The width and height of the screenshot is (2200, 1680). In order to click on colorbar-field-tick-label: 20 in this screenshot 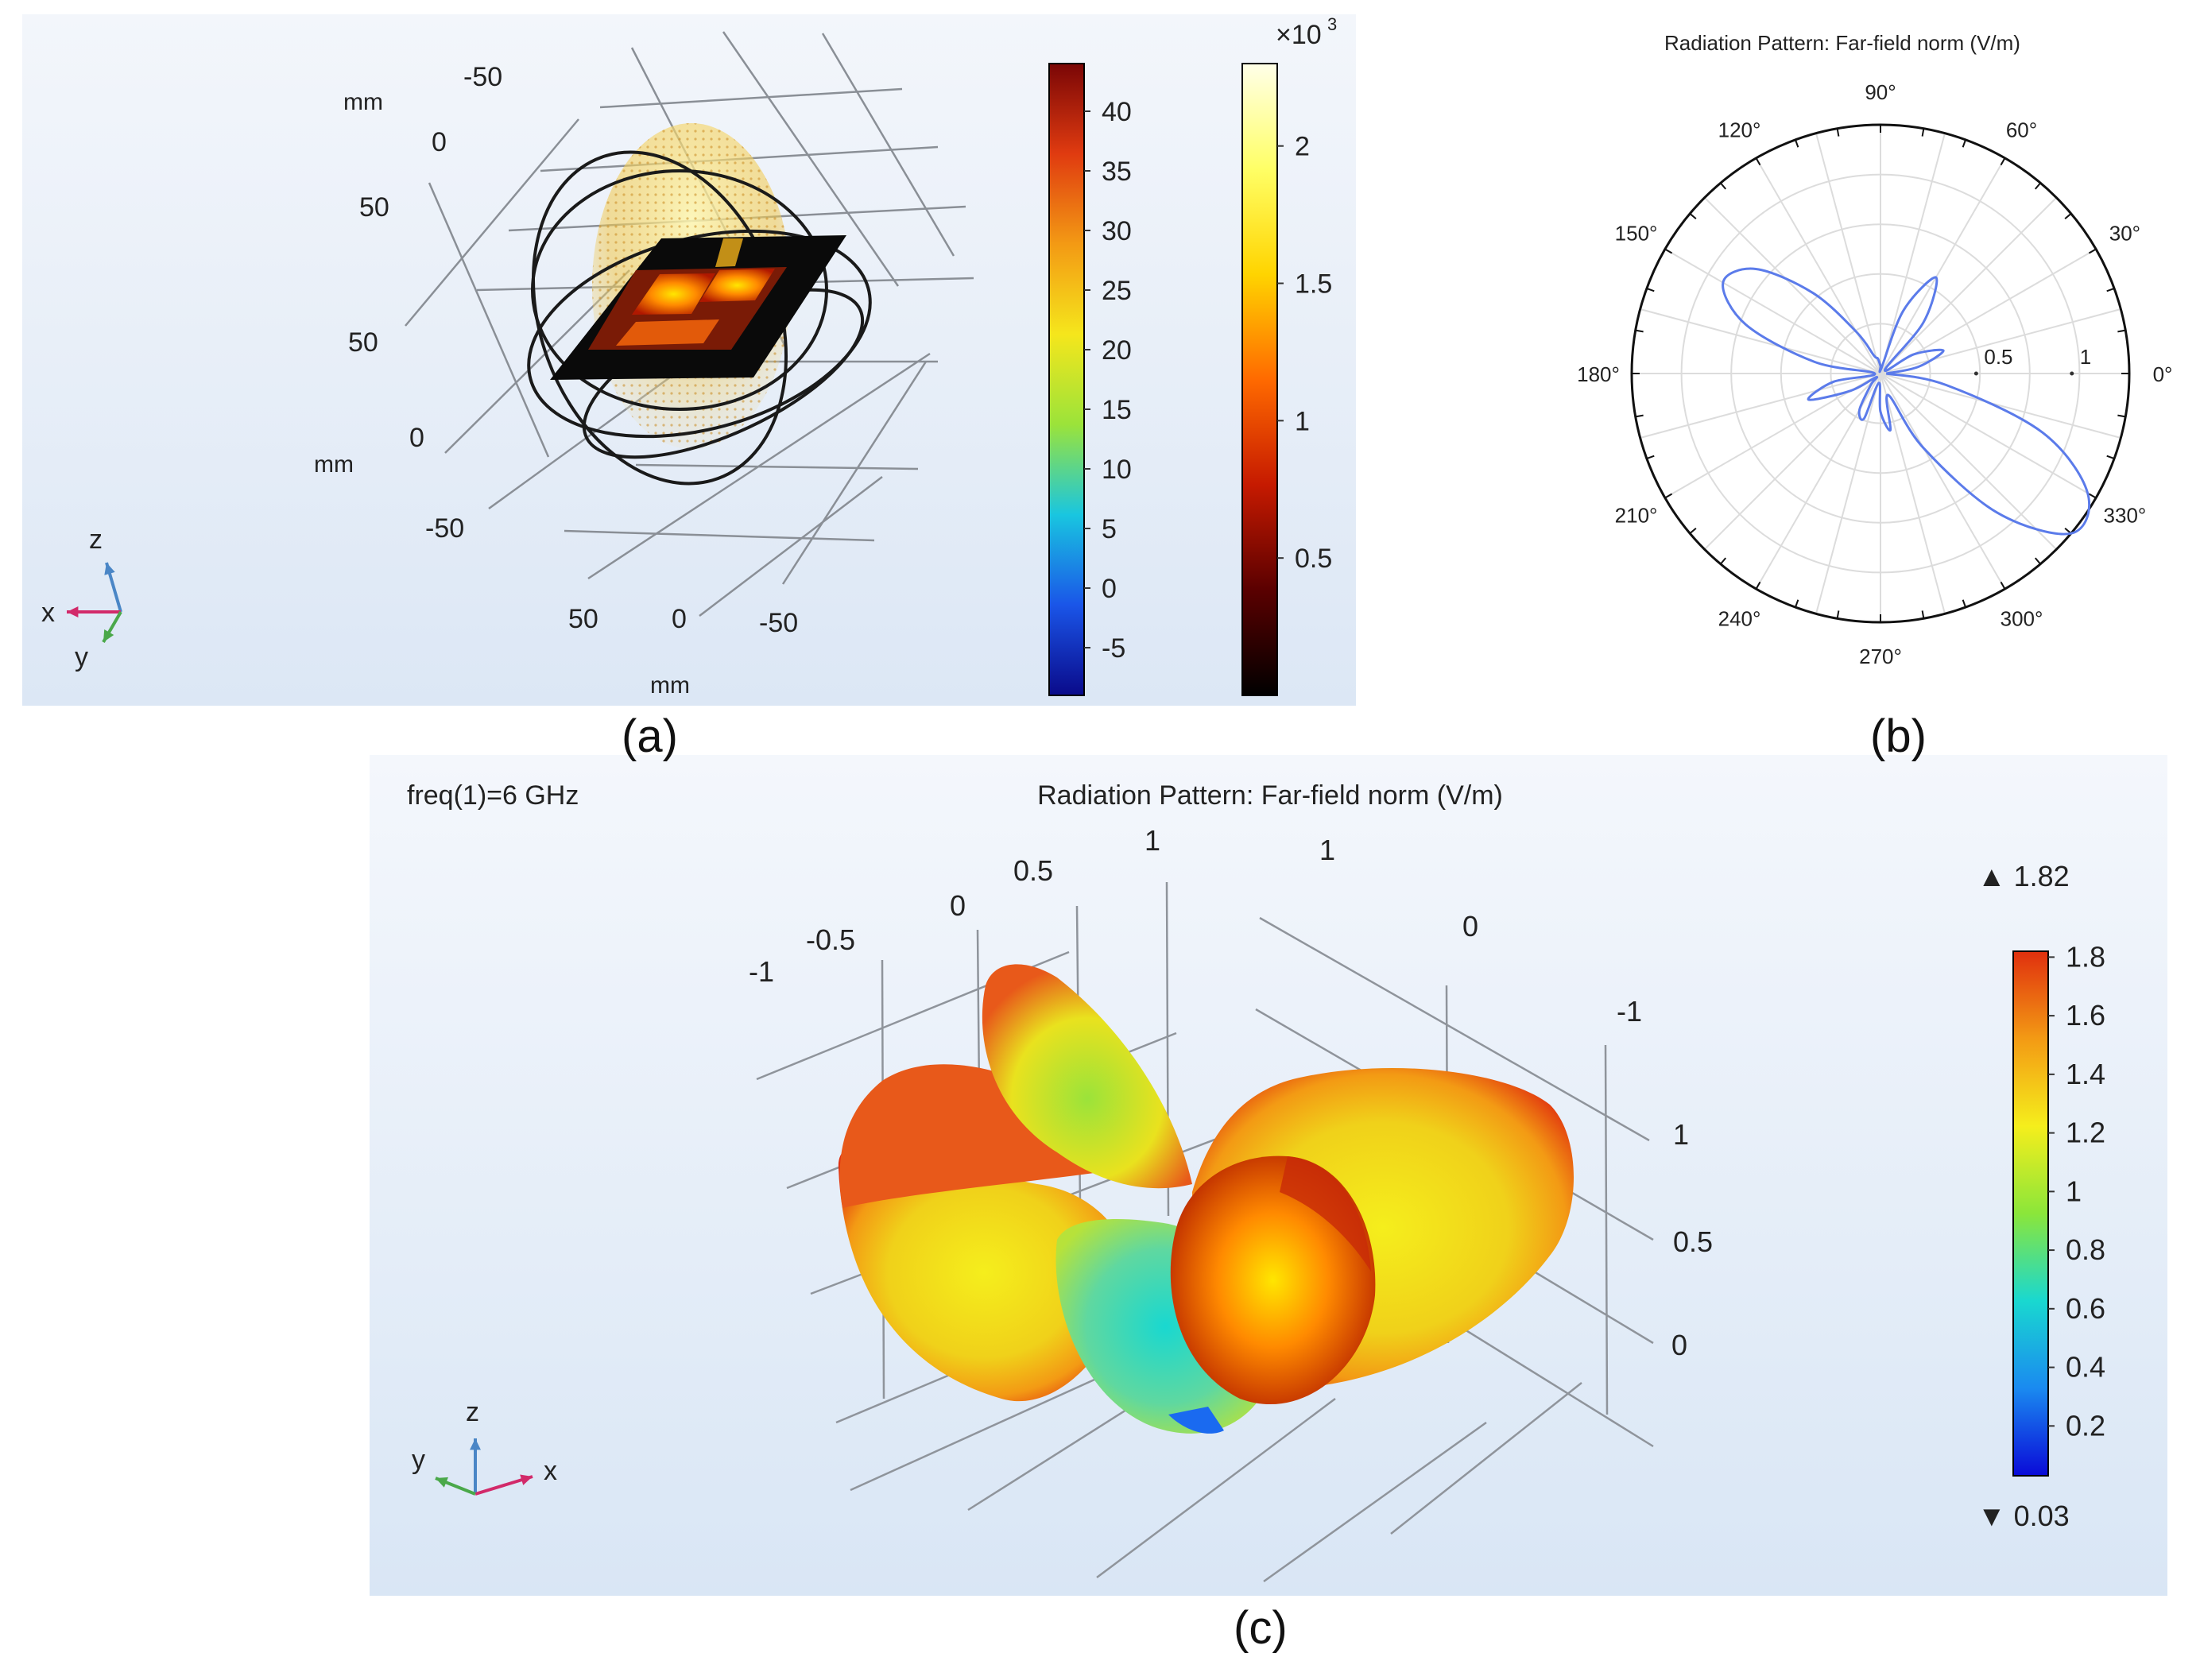, I will do `click(1117, 350)`.